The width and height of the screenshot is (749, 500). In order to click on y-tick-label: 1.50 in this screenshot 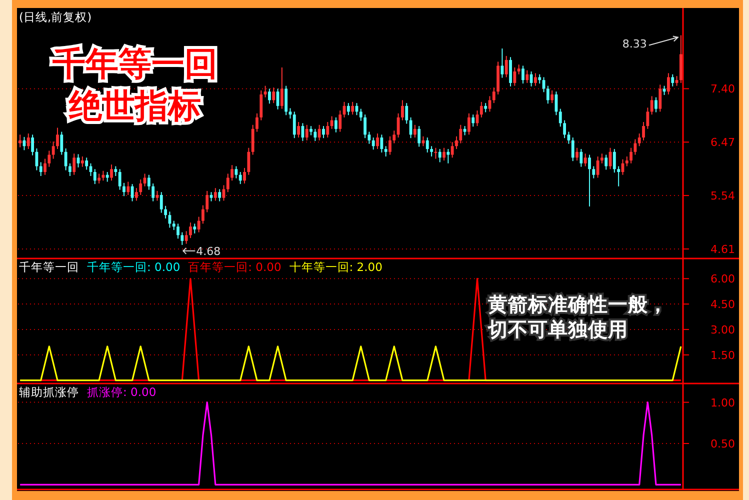, I will do `click(722, 355)`.